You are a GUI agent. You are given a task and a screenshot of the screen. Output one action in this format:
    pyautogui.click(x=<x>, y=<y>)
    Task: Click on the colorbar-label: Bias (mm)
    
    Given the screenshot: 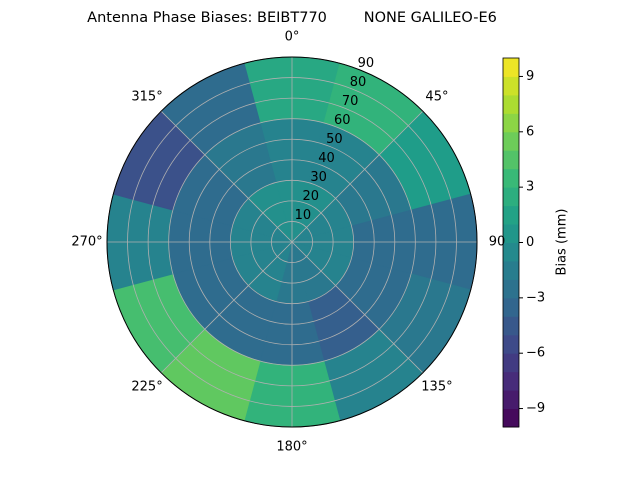 What is the action you would take?
    pyautogui.click(x=562, y=242)
    